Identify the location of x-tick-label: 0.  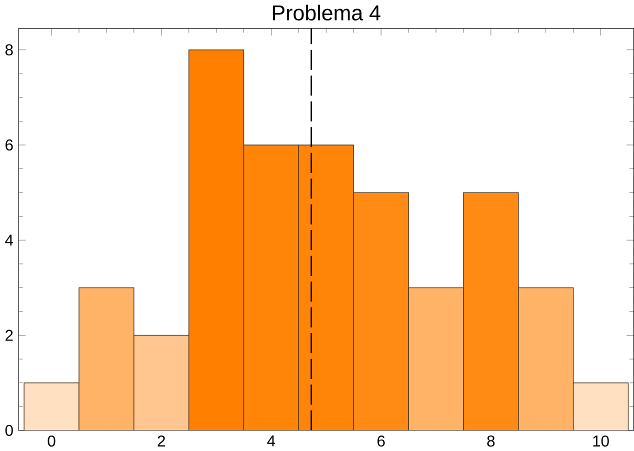
(52, 440).